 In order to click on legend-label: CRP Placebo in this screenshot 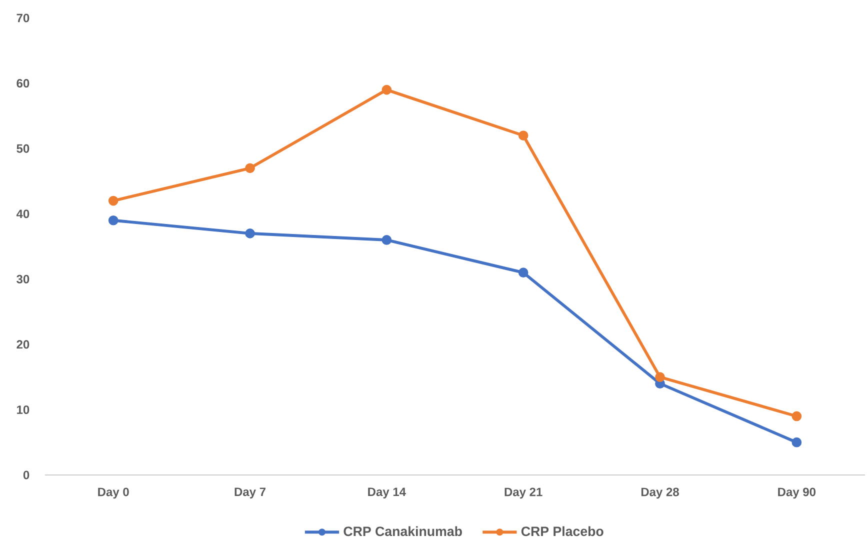, I will do `click(562, 531)`.